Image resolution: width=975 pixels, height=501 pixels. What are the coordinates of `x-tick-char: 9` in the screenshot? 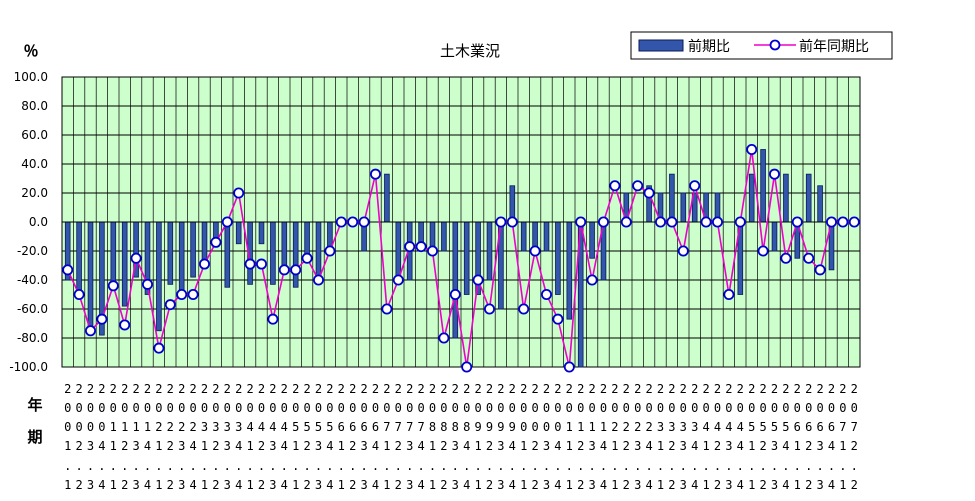 It's located at (477, 427).